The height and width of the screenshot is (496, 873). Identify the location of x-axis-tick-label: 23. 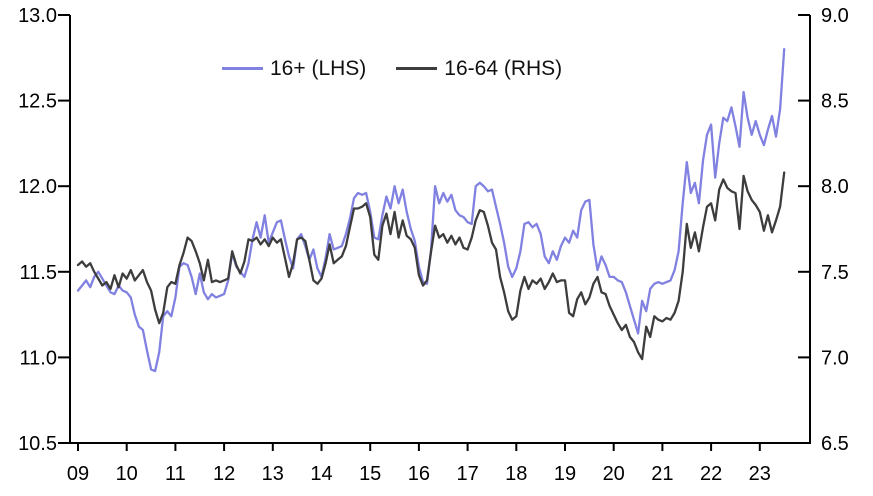
(760, 474).